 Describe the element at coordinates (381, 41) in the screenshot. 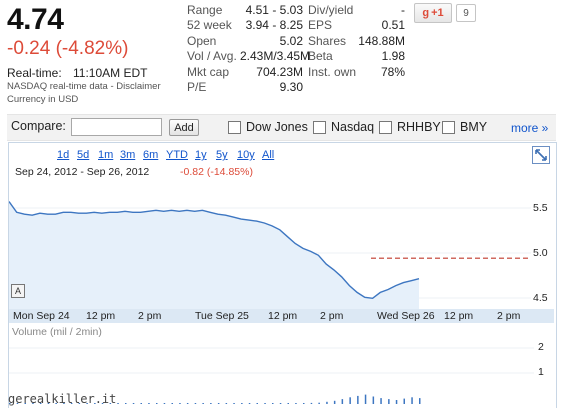

I see `stat-value: 148.88M` at that location.